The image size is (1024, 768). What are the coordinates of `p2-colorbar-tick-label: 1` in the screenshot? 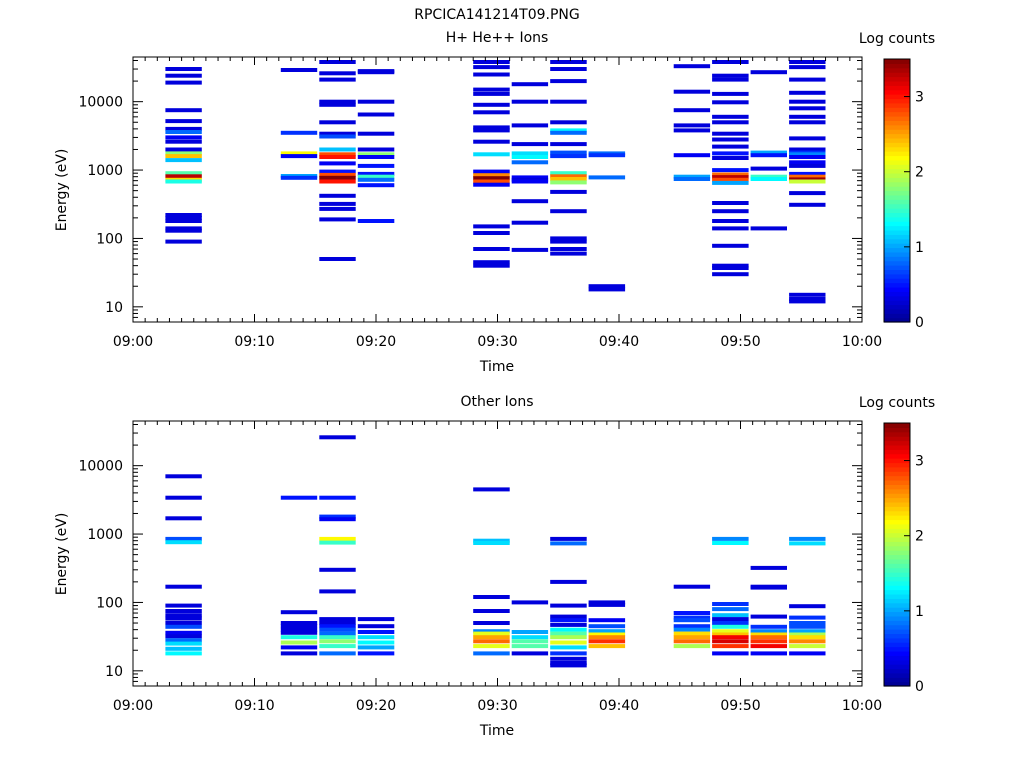 It's located at (919, 612).